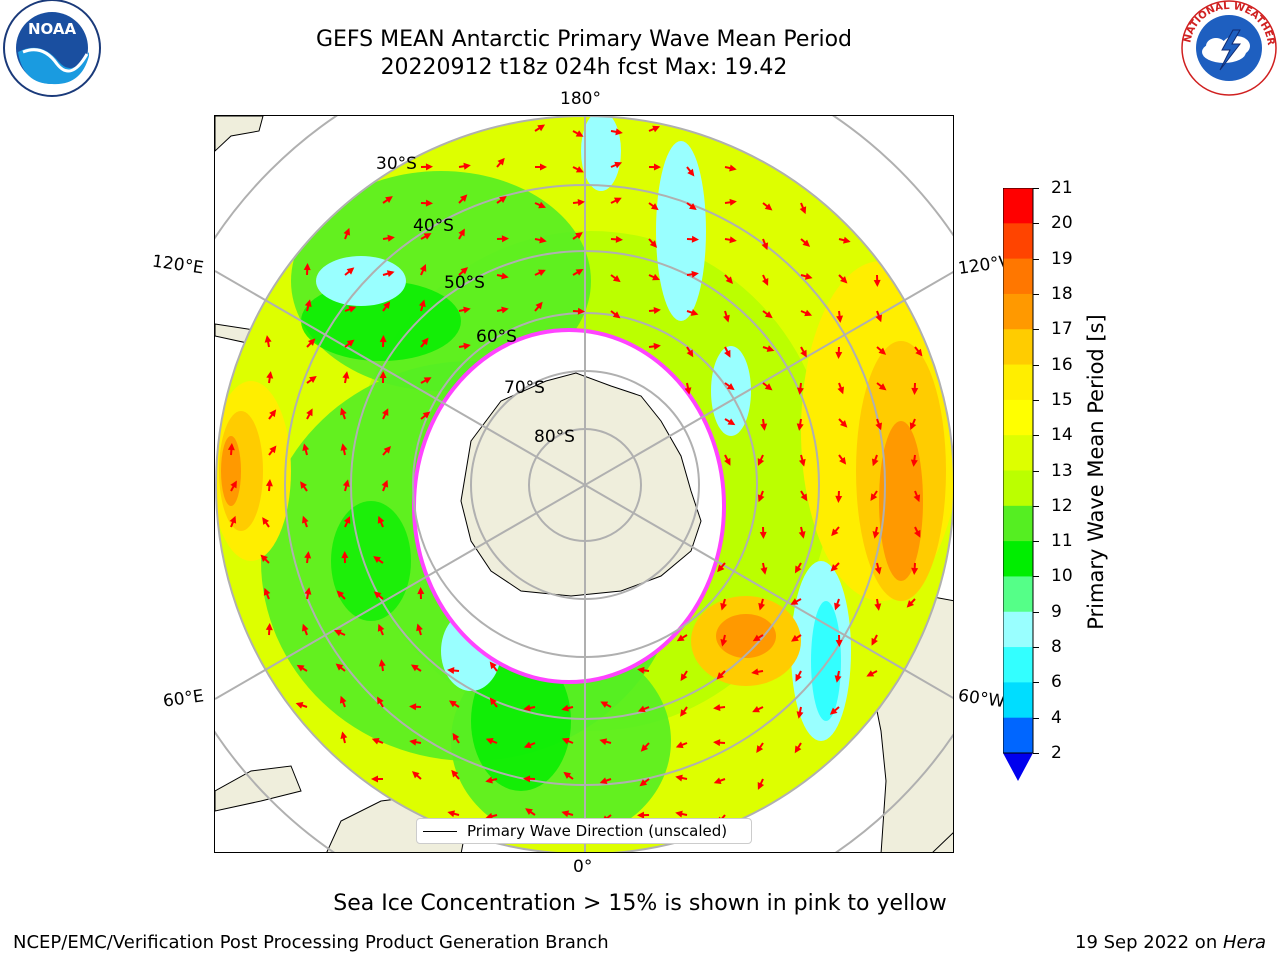  Describe the element at coordinates (464, 283) in the screenshot. I see `lat-label-50s: 50°S` at that location.